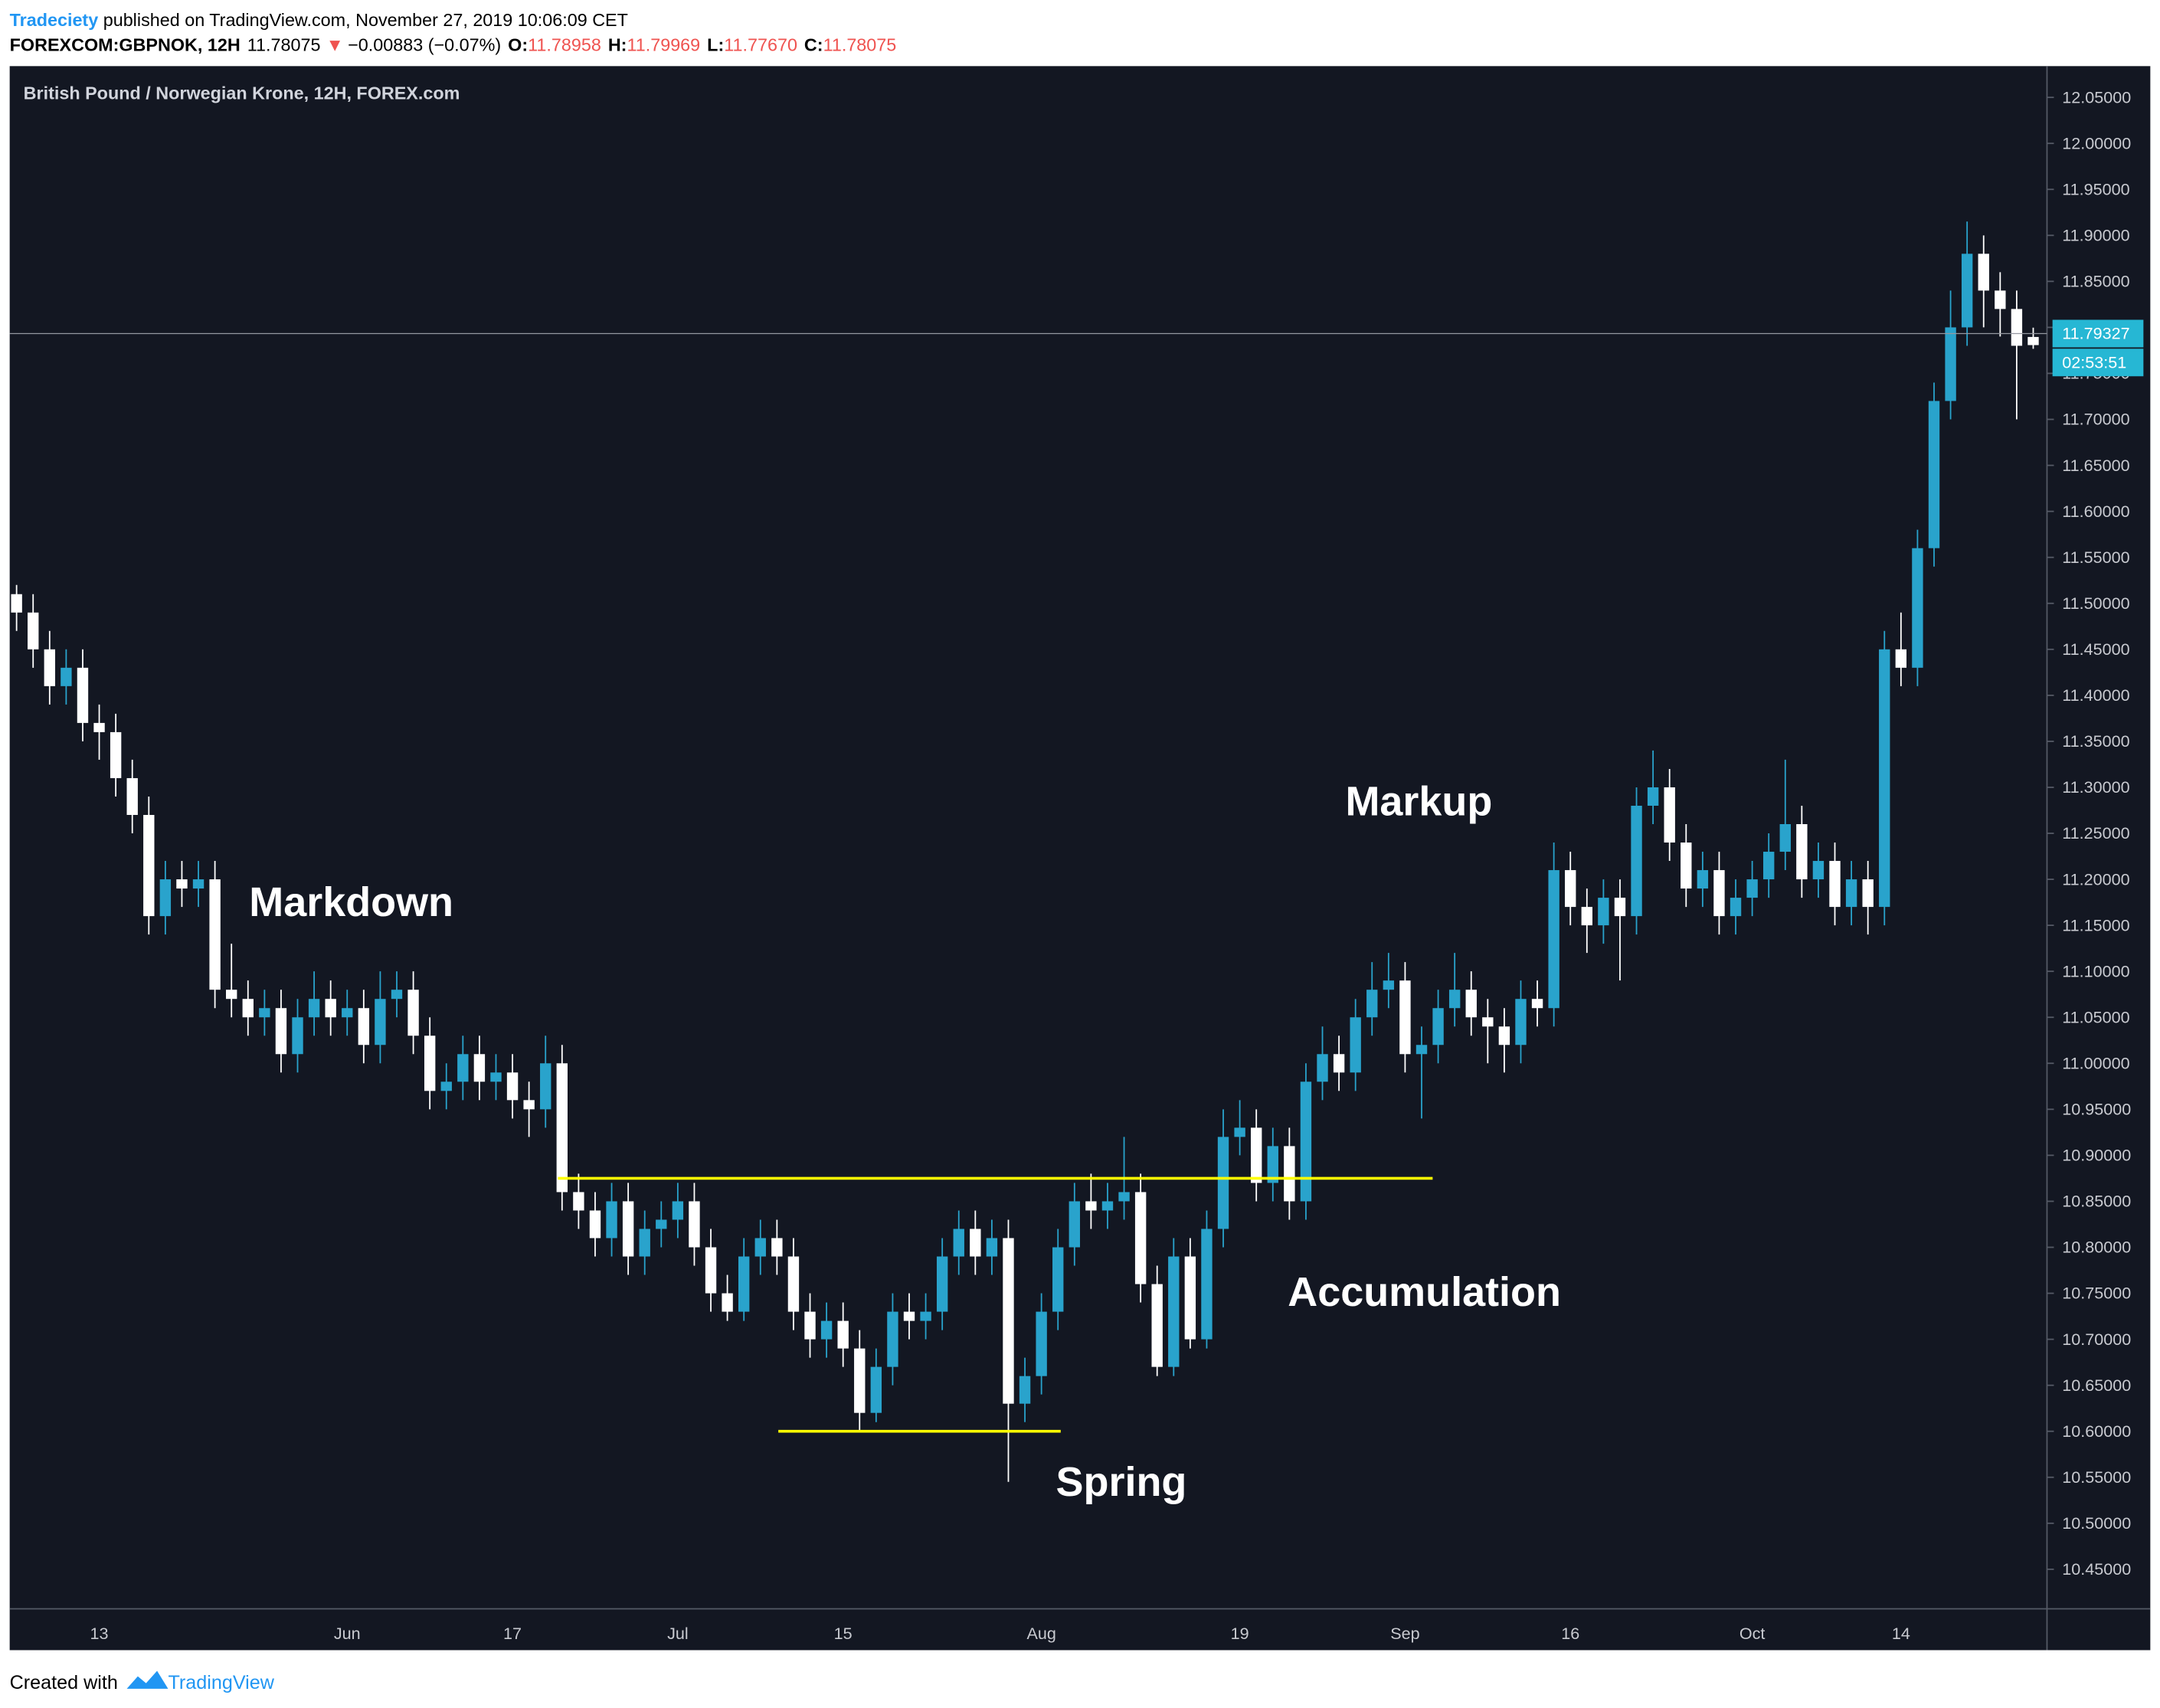 The width and height of the screenshot is (2160, 1708). Describe the element at coordinates (347, 1633) in the screenshot. I see `x-tick-label: Jun` at that location.